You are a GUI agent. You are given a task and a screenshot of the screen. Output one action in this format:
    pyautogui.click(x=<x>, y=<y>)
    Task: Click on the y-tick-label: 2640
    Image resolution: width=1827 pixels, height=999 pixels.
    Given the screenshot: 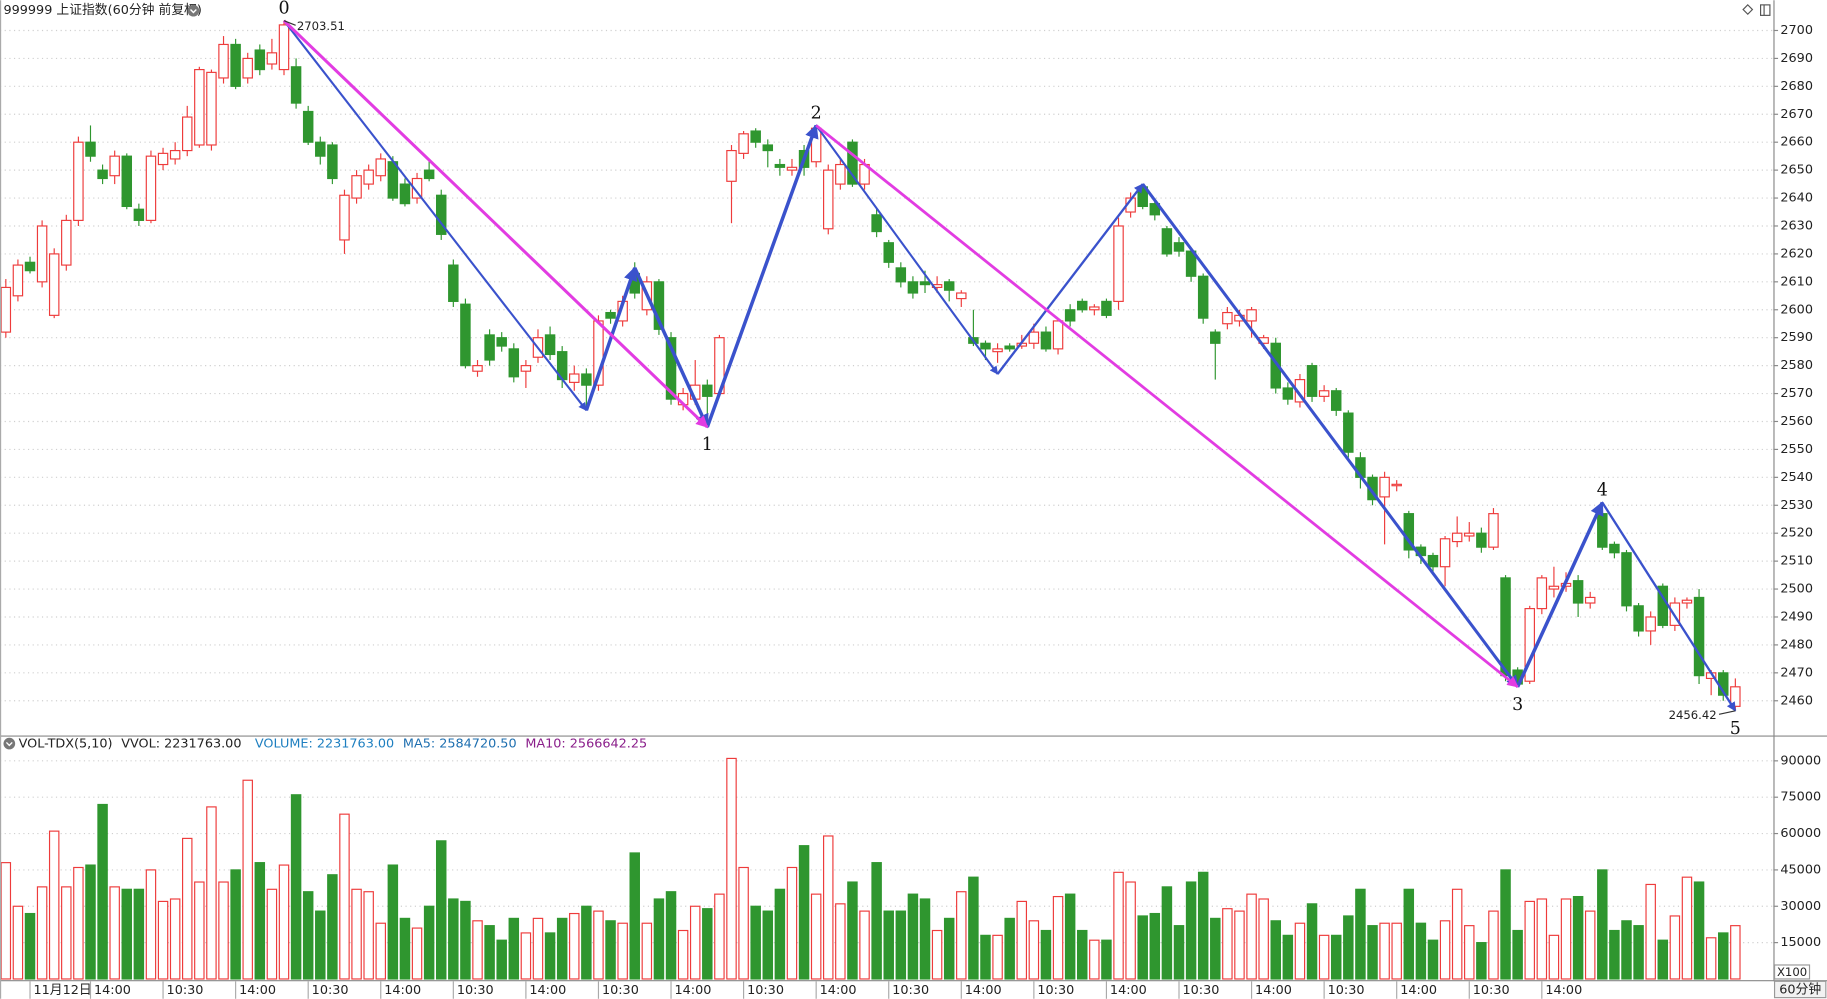 What is the action you would take?
    pyautogui.click(x=1796, y=198)
    